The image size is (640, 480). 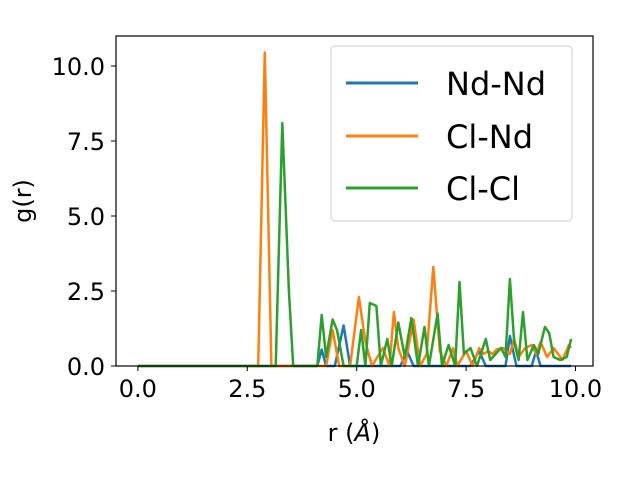 What do you see at coordinates (496, 84) in the screenshot?
I see `legend-label-nd-nd: Nd-Nd` at bounding box center [496, 84].